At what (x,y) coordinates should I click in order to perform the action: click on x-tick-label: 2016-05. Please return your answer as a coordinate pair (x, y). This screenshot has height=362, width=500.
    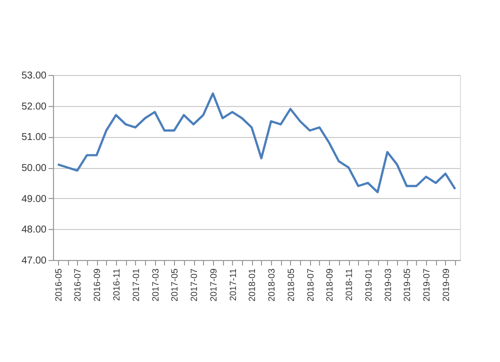
    Looking at the image, I should click on (58, 285).